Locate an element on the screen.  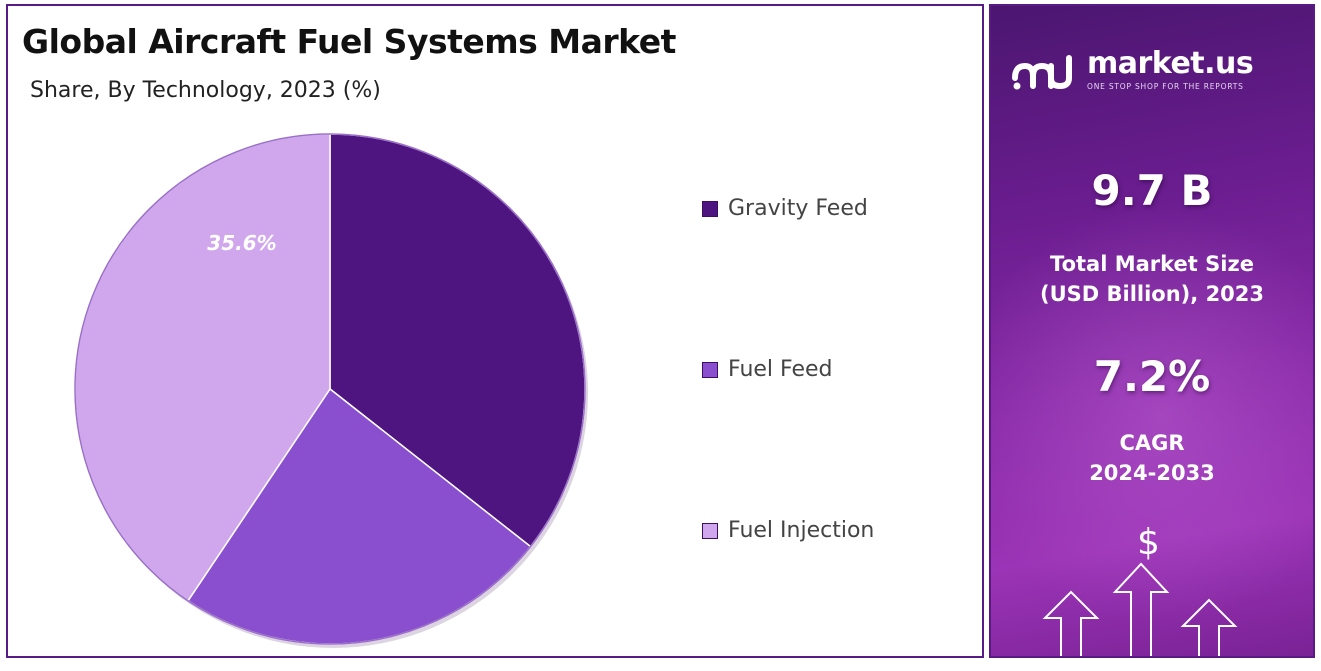
market-size-label-line1: Total Market Size is located at coordinates (1152, 264).